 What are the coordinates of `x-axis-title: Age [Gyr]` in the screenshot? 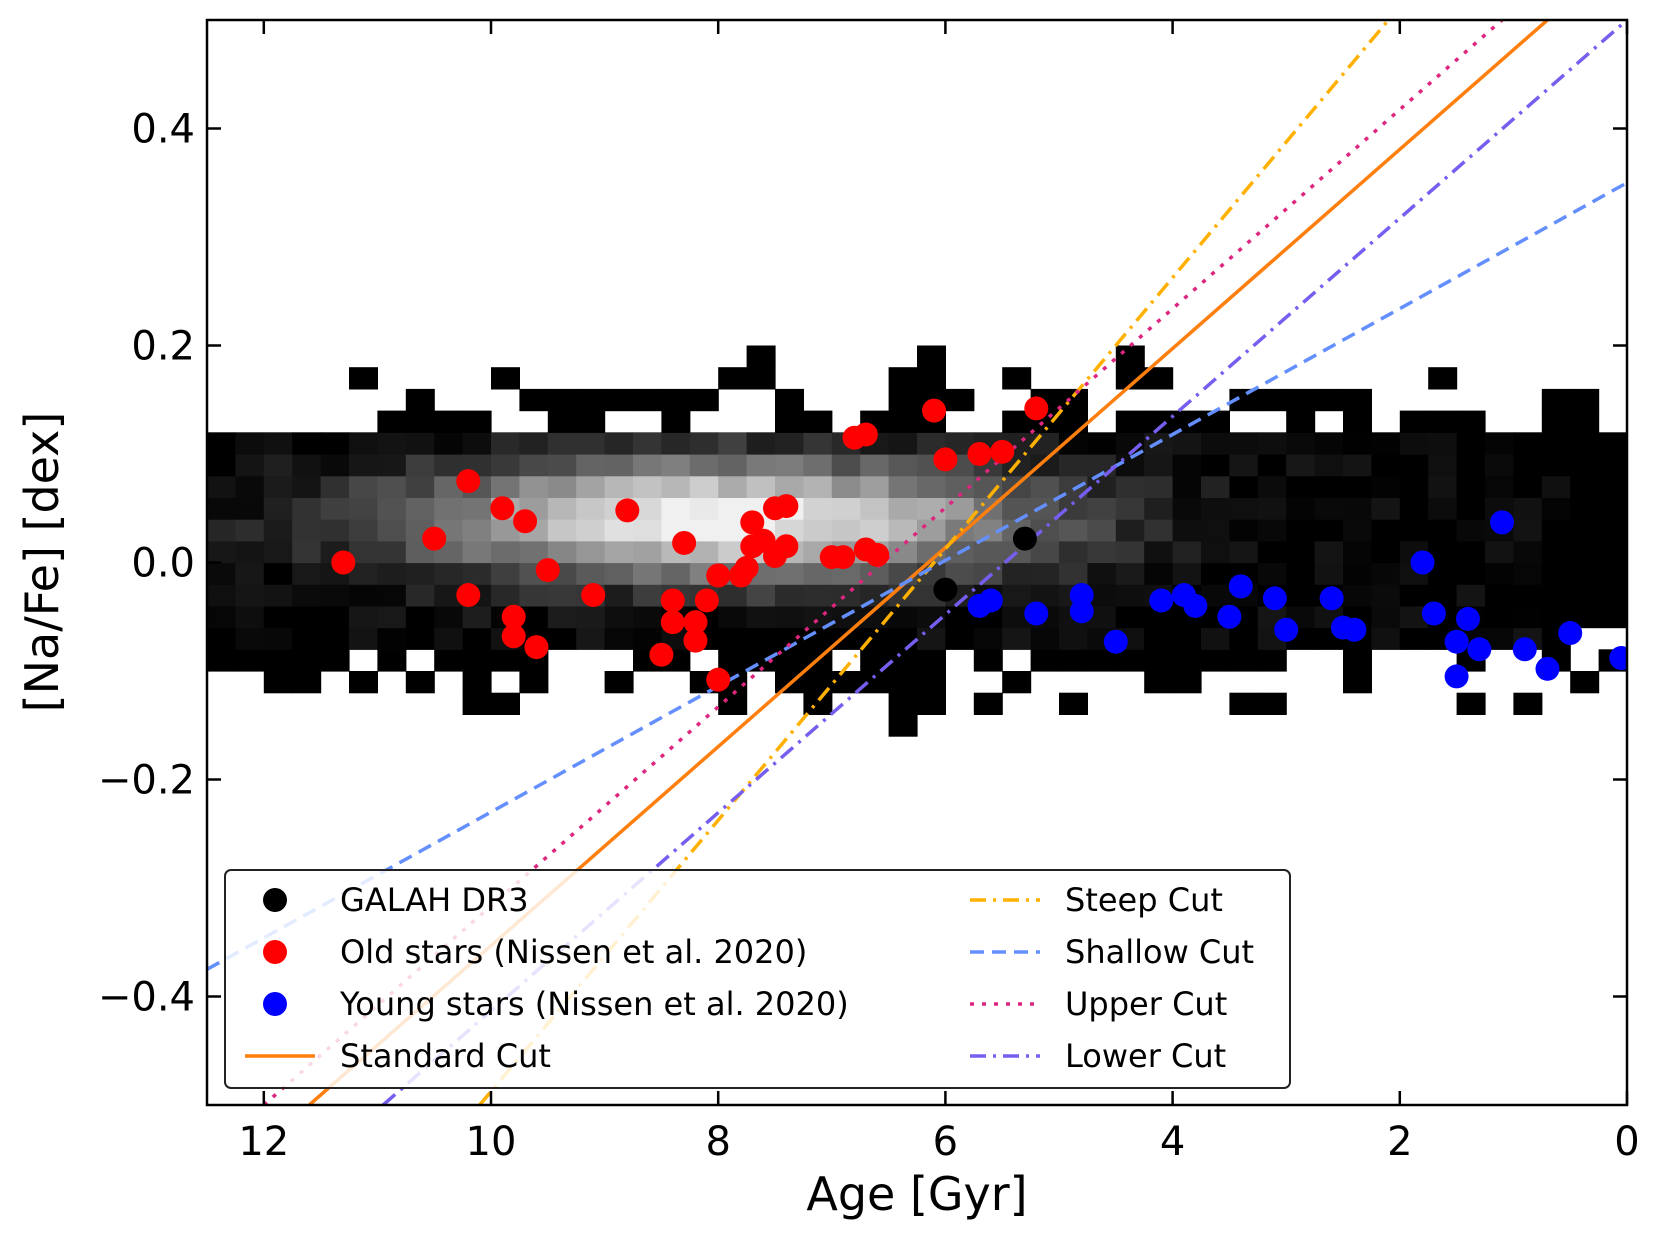 It's located at (916, 1194).